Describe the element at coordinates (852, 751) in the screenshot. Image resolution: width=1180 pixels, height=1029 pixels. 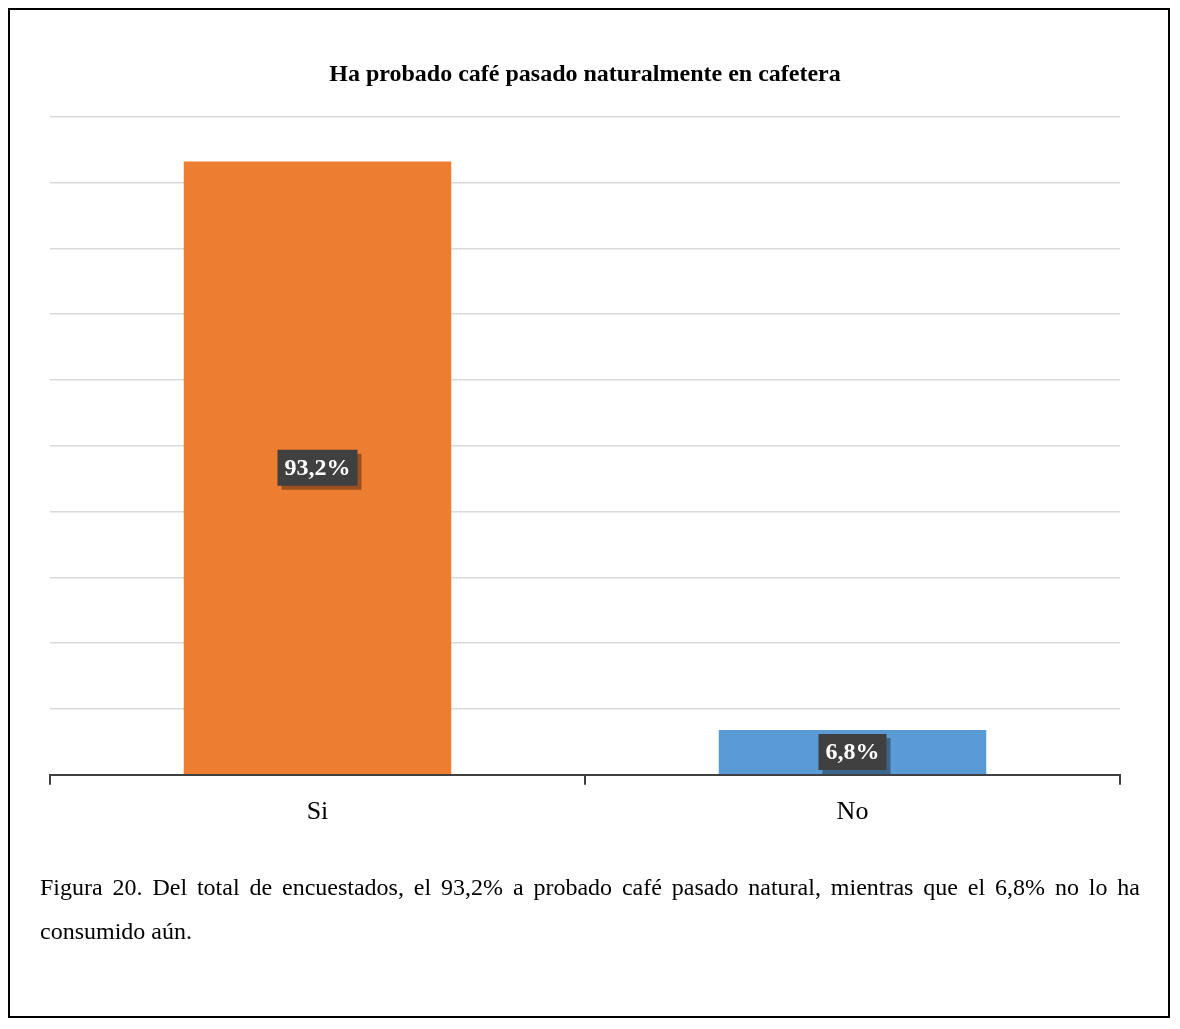
I see `data-label: 6,8%` at that location.